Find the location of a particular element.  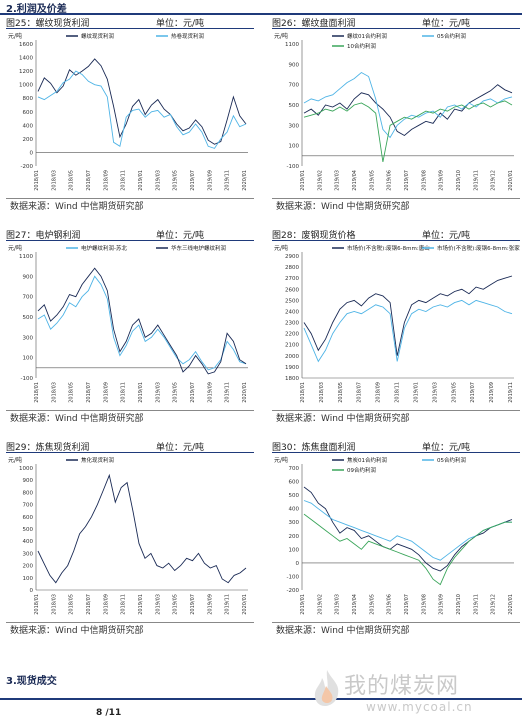

x-tick-label: 2020/01 is located at coordinates (245, 392).